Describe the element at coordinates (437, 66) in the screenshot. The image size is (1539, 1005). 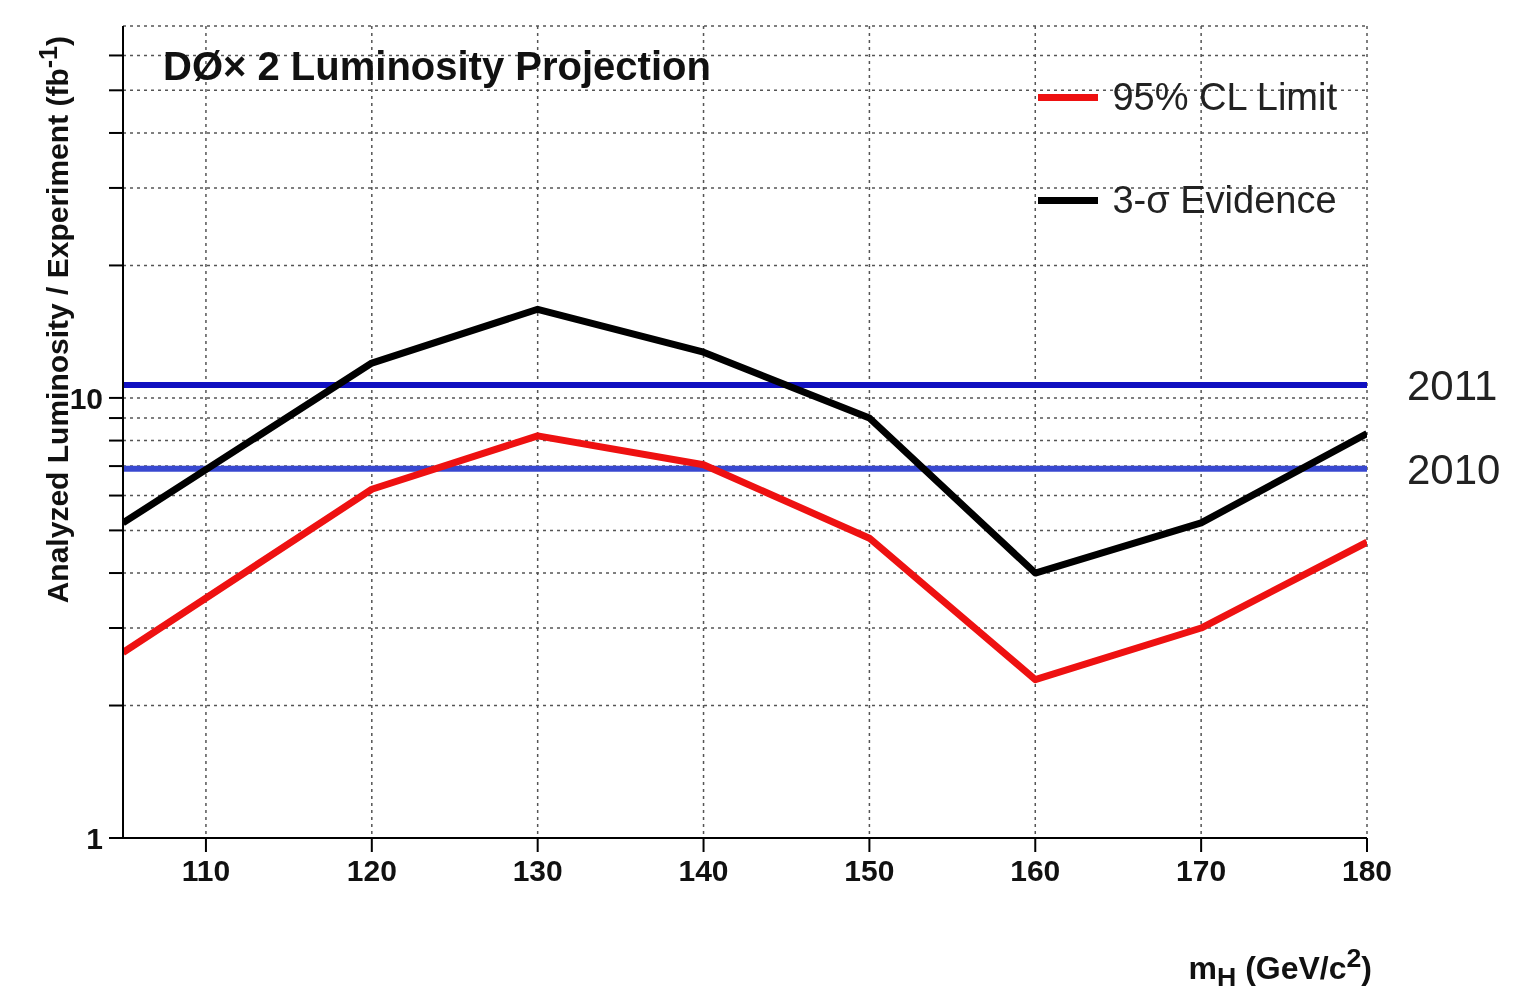
I see `text: DØ× 2 Luminosity Projection` at that location.